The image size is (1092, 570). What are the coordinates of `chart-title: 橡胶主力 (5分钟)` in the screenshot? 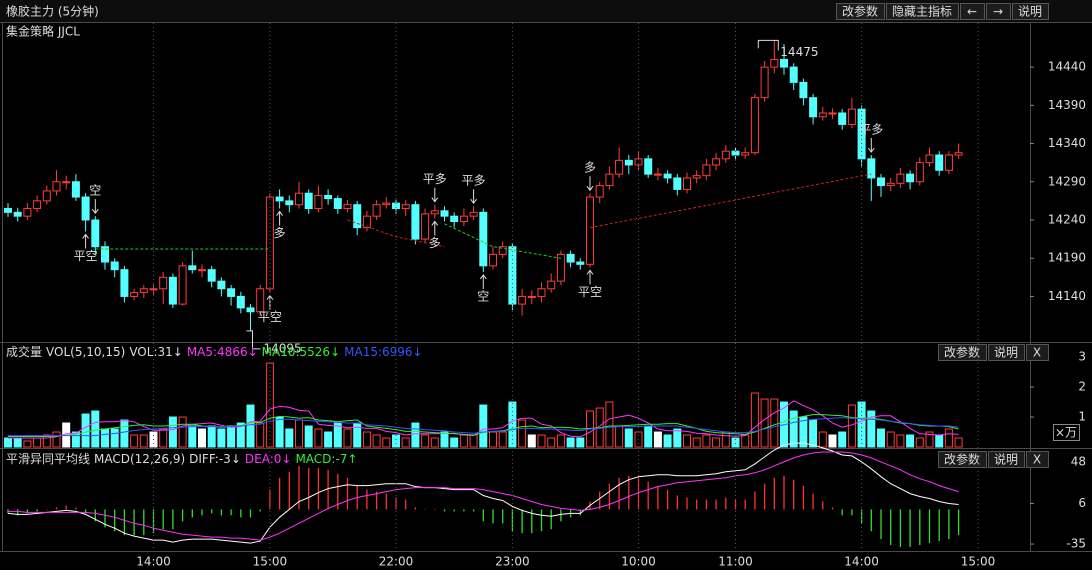 It's located at (52, 11).